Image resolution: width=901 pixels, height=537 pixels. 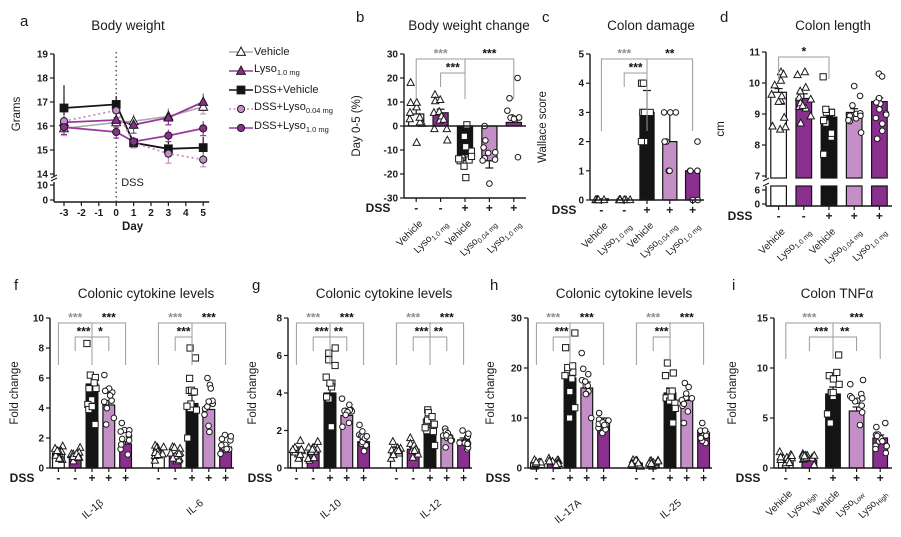 I want to click on panel-letter-c: c, so click(x=546, y=17).